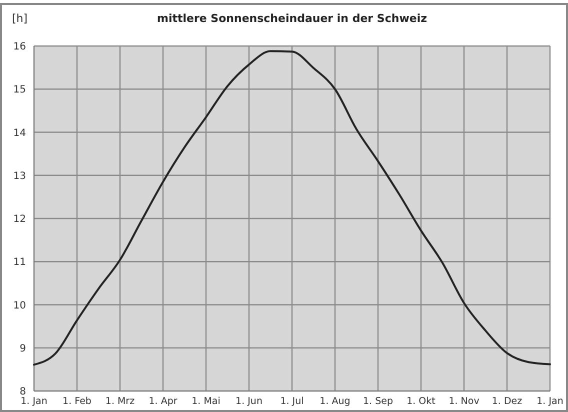 This screenshot has height=412, width=568. What do you see at coordinates (378, 401) in the screenshot?
I see `x-tick-label: 1. Sep` at bounding box center [378, 401].